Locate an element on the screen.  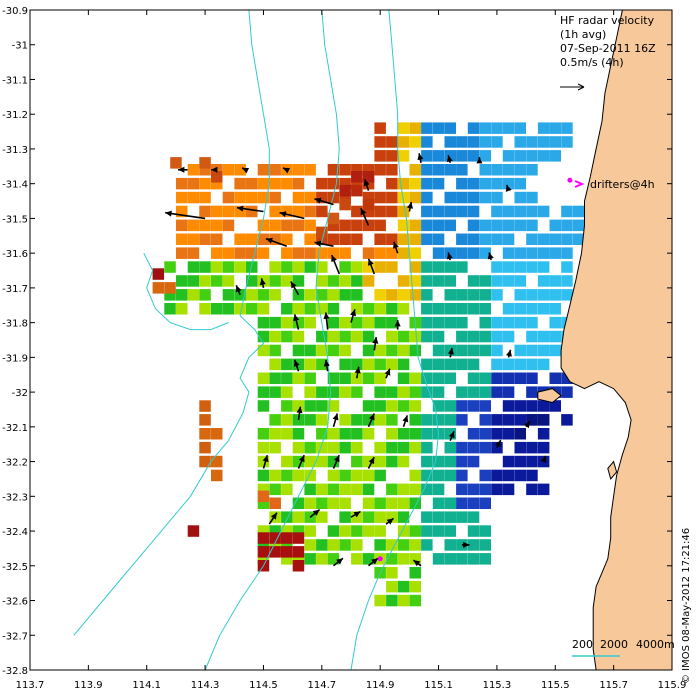
y-tick: -32.6 is located at coordinates (337, 602).